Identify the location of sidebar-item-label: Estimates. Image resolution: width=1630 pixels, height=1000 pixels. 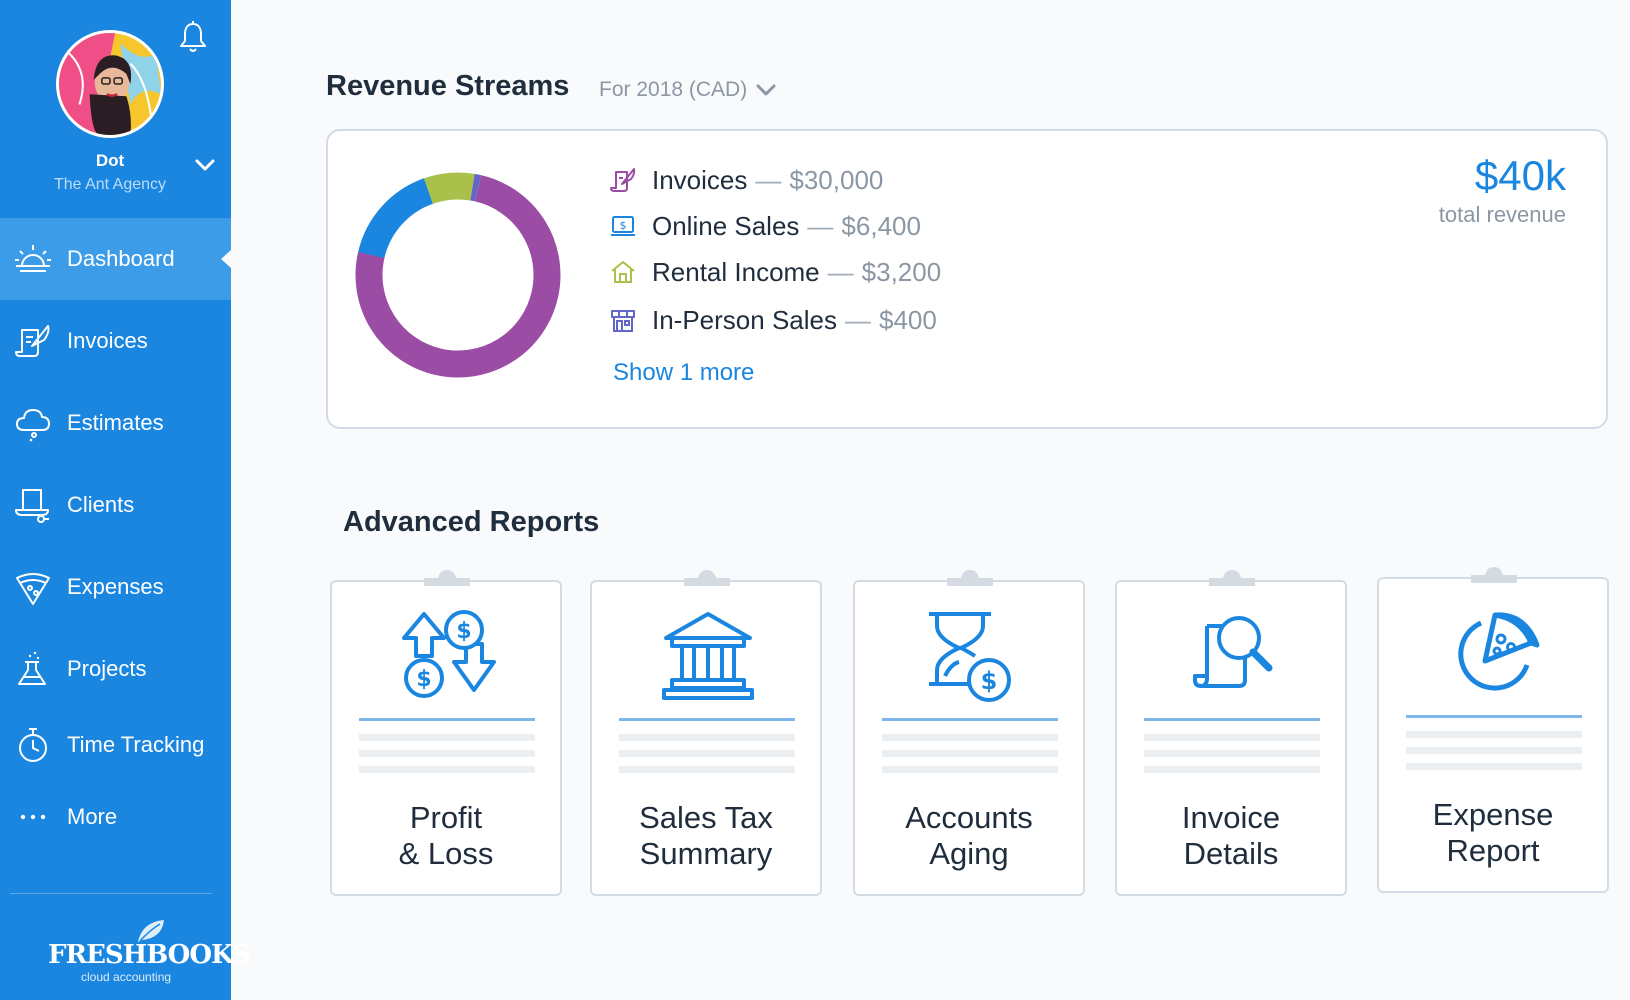
(115, 422).